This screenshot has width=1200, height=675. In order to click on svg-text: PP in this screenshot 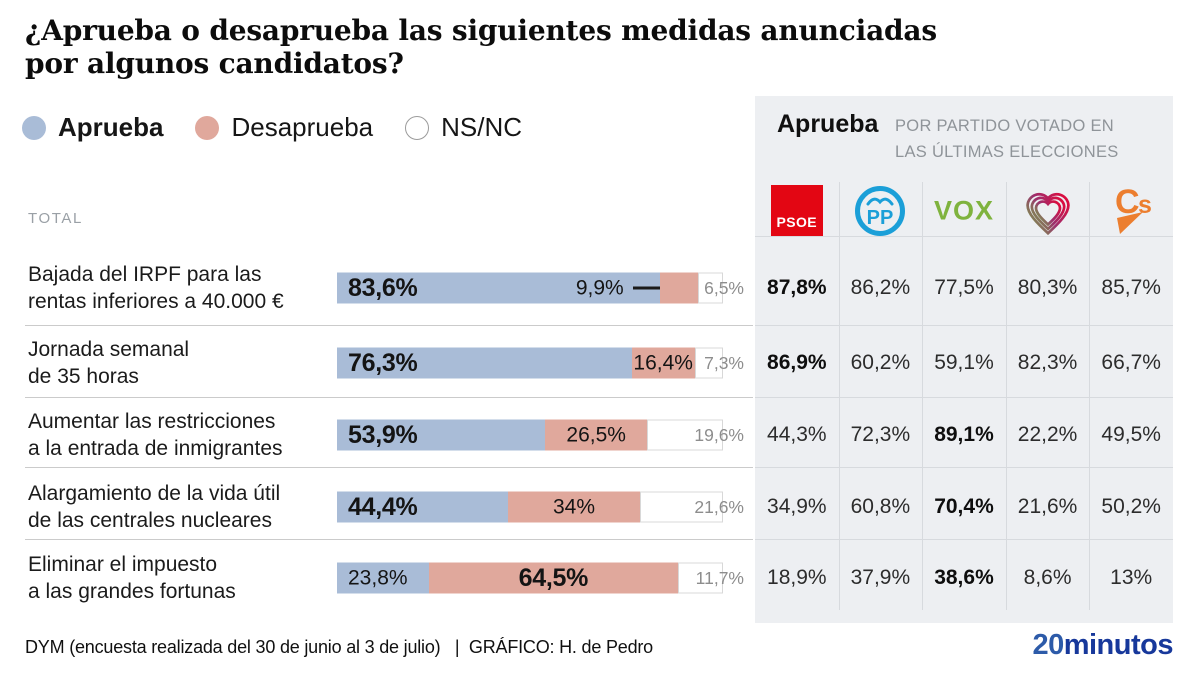, I will do `click(880, 218)`.